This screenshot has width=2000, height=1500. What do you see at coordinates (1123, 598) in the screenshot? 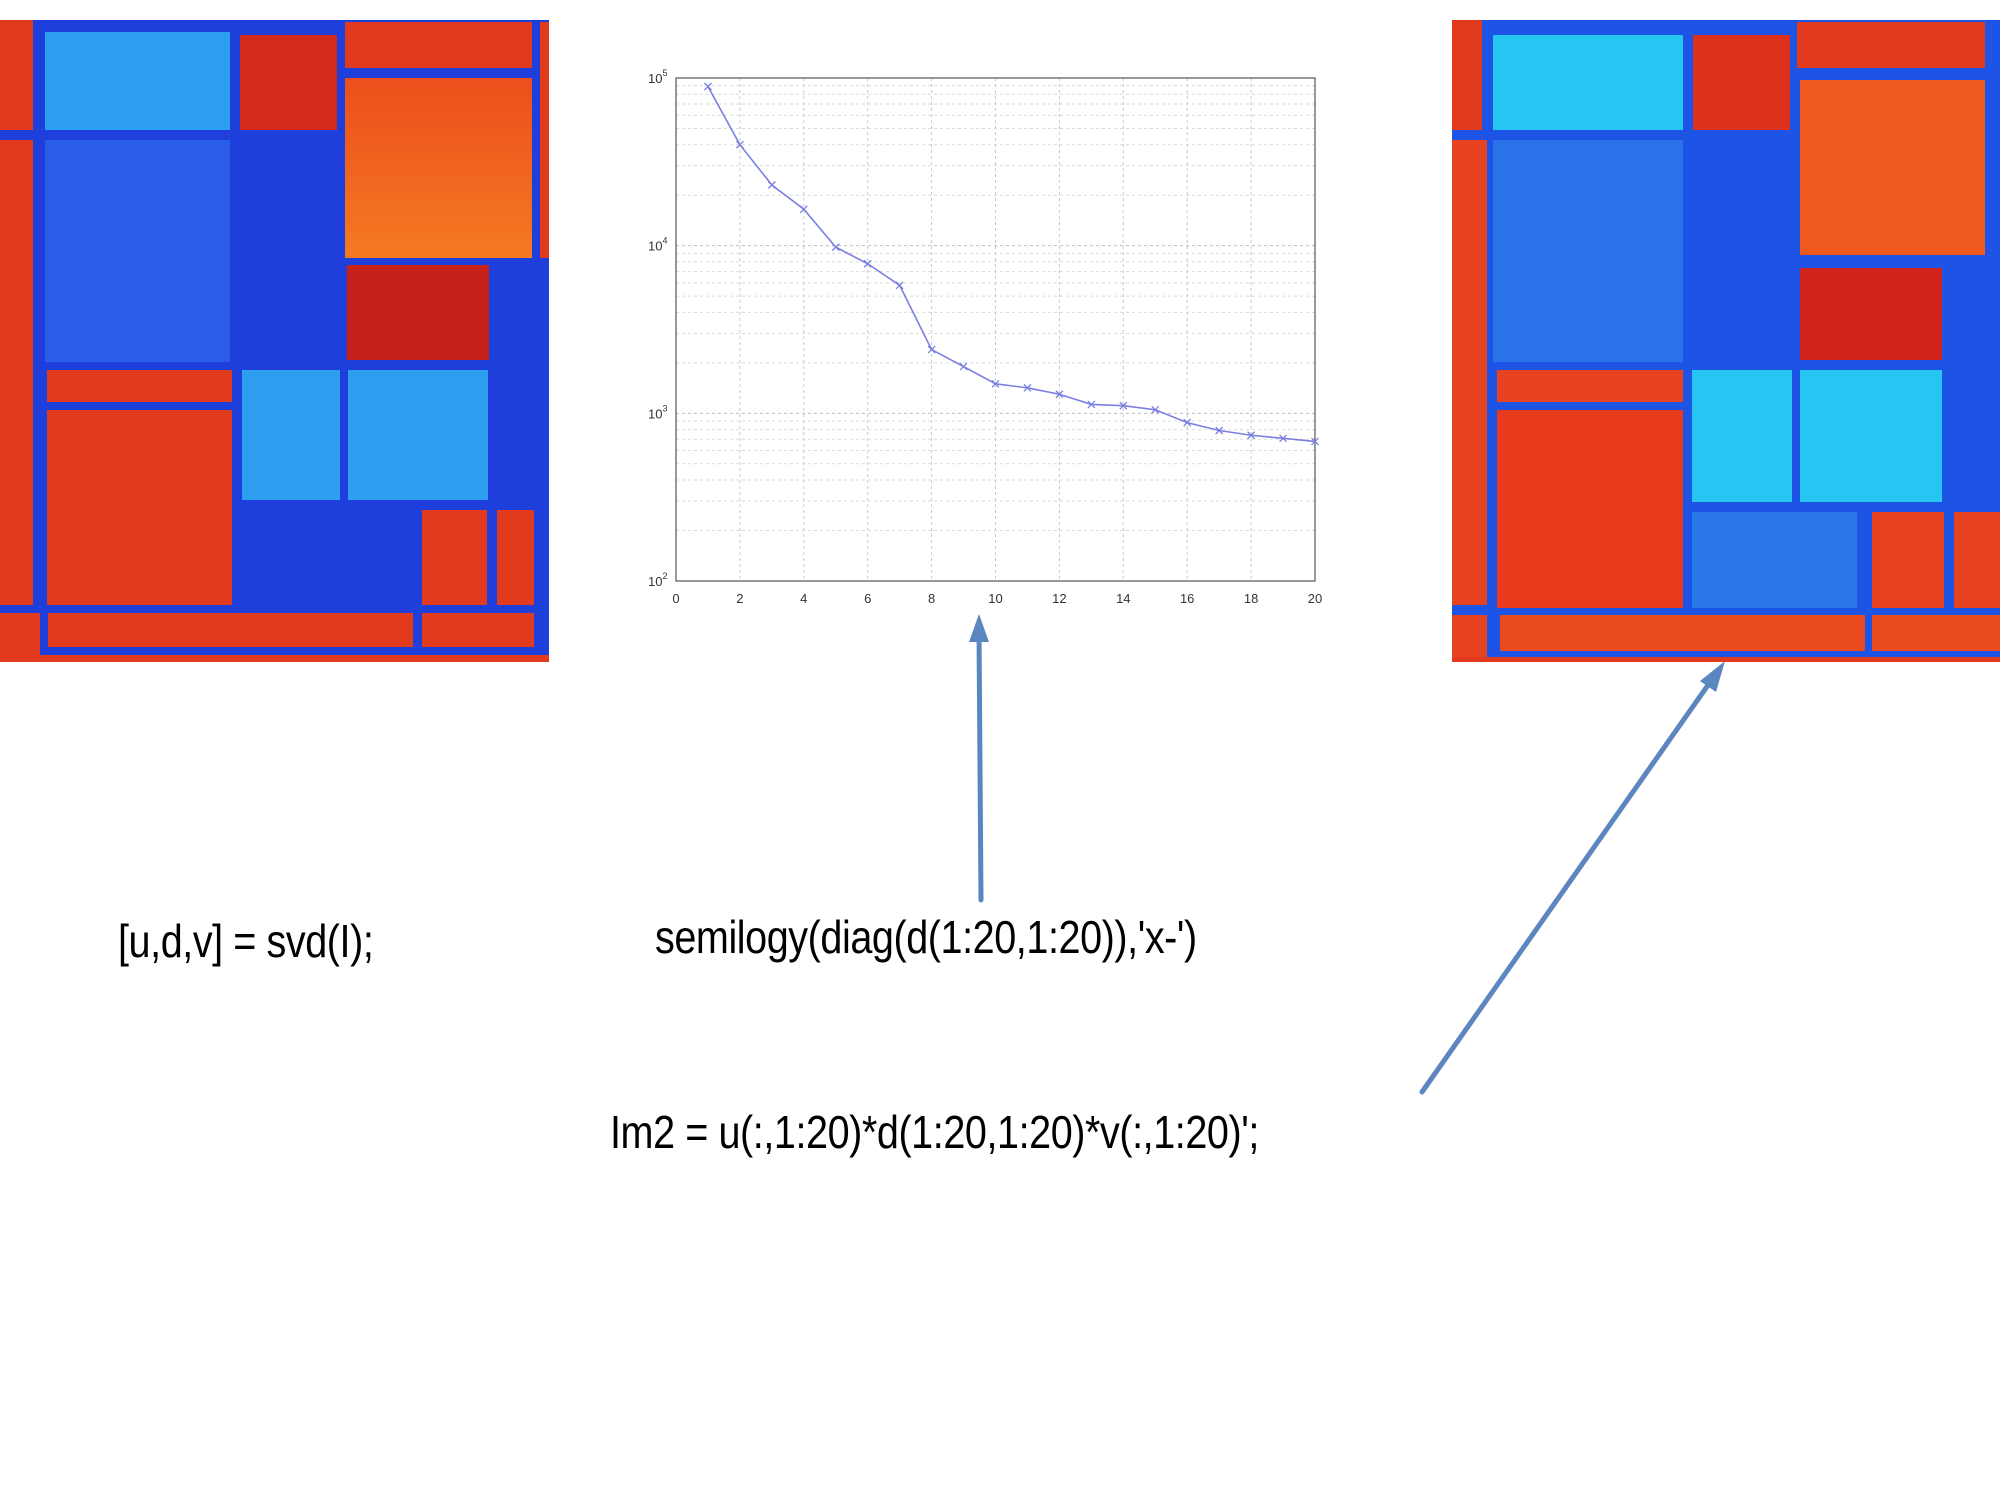
I see `x-tick-label: 14` at bounding box center [1123, 598].